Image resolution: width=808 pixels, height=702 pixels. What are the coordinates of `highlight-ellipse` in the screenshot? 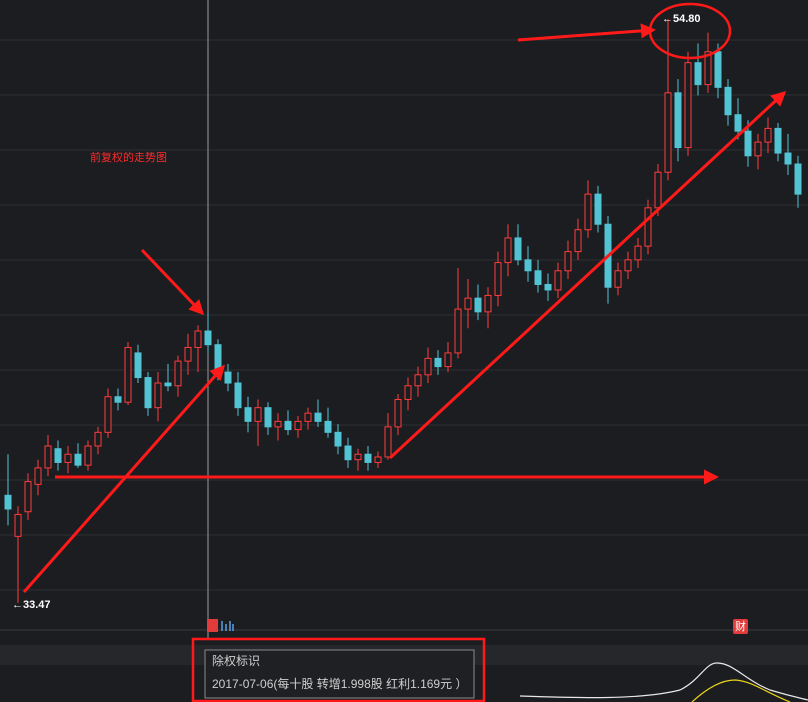 It's located at (690, 31).